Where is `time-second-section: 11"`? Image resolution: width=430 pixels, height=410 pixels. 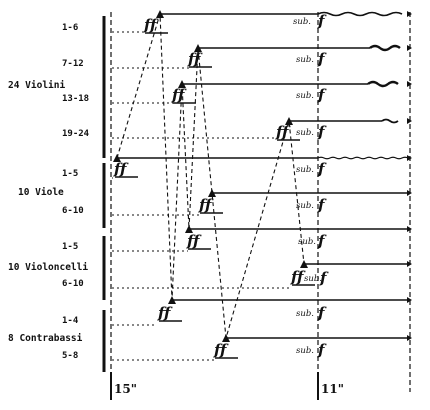
time-second-section: 11" is located at coordinates (332, 389).